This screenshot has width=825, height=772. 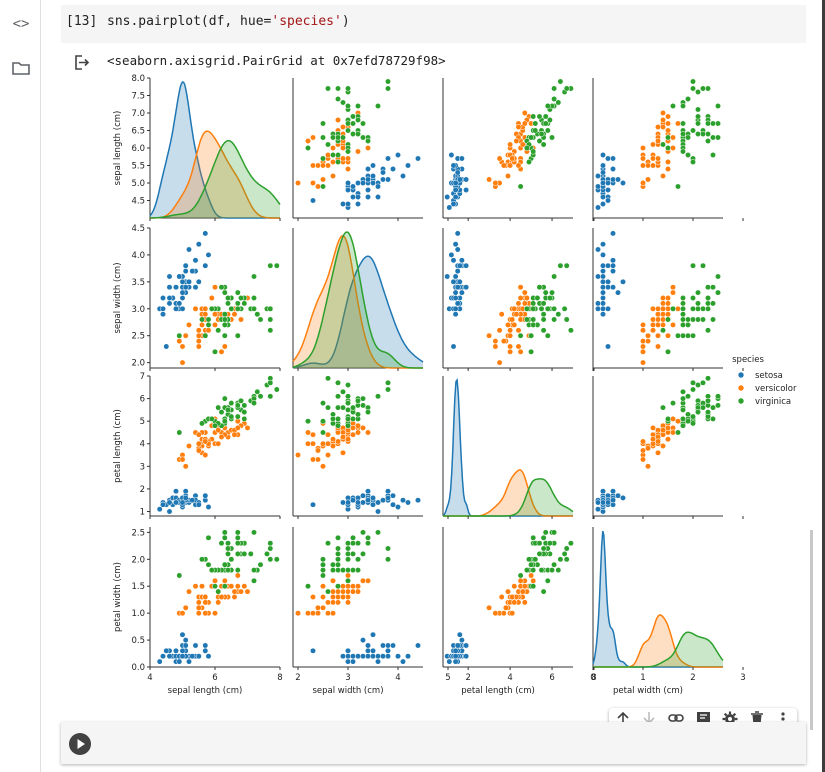 I want to click on code-editor: sns.pairplot(df, hue='species'), so click(x=228, y=21).